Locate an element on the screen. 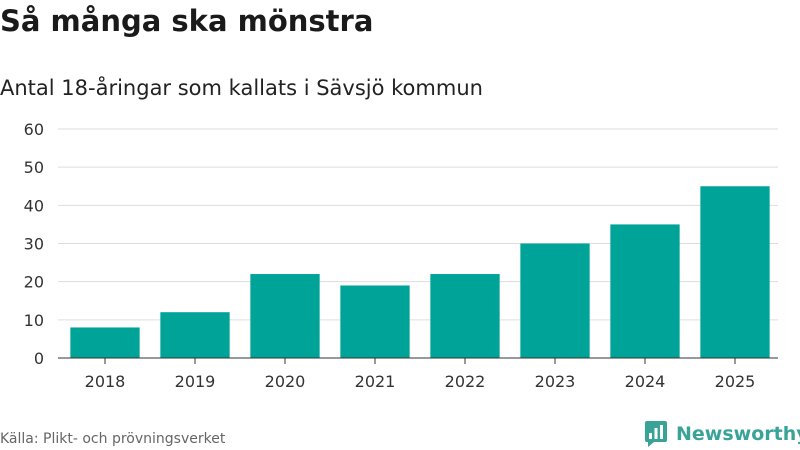  x-tick-label: 2019 is located at coordinates (195, 381).